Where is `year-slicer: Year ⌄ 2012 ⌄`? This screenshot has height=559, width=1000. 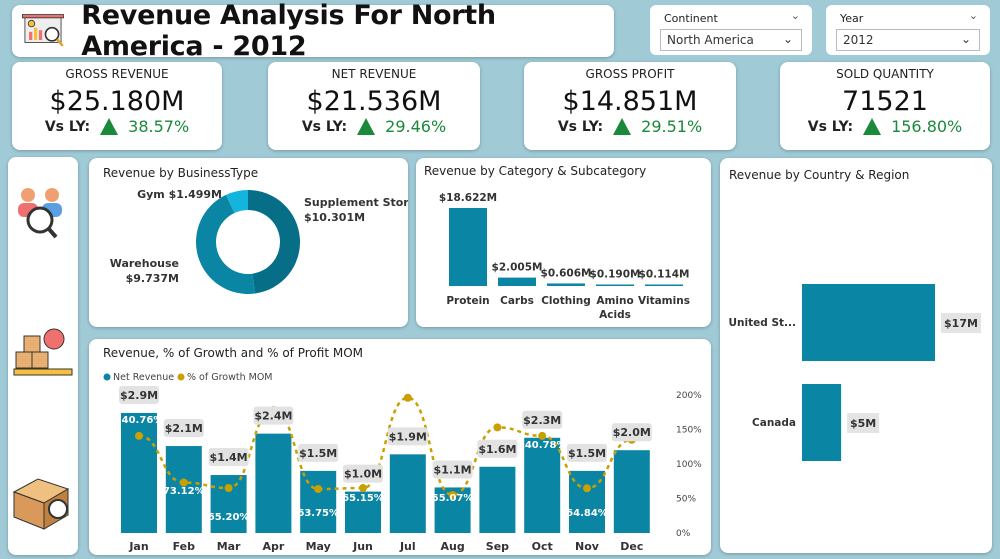 year-slicer: Year ⌄ 2012 ⌄ is located at coordinates (908, 30).